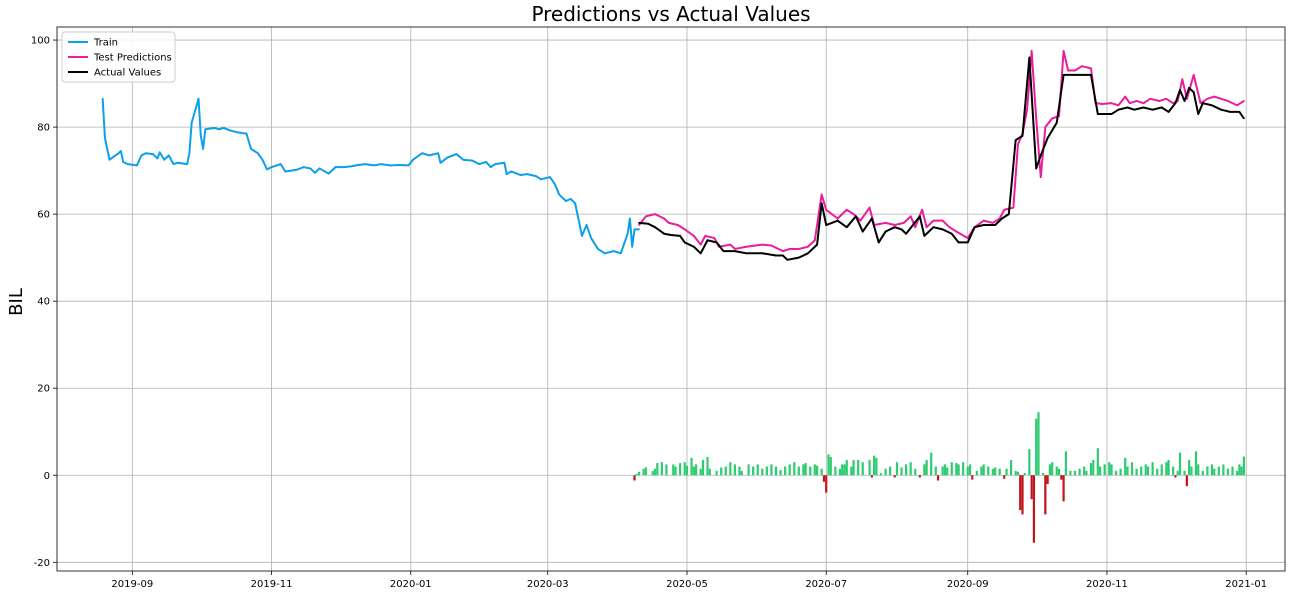  Describe the element at coordinates (670, 14) in the screenshot. I see `chart-title: Predictions vs Actual Values` at that location.